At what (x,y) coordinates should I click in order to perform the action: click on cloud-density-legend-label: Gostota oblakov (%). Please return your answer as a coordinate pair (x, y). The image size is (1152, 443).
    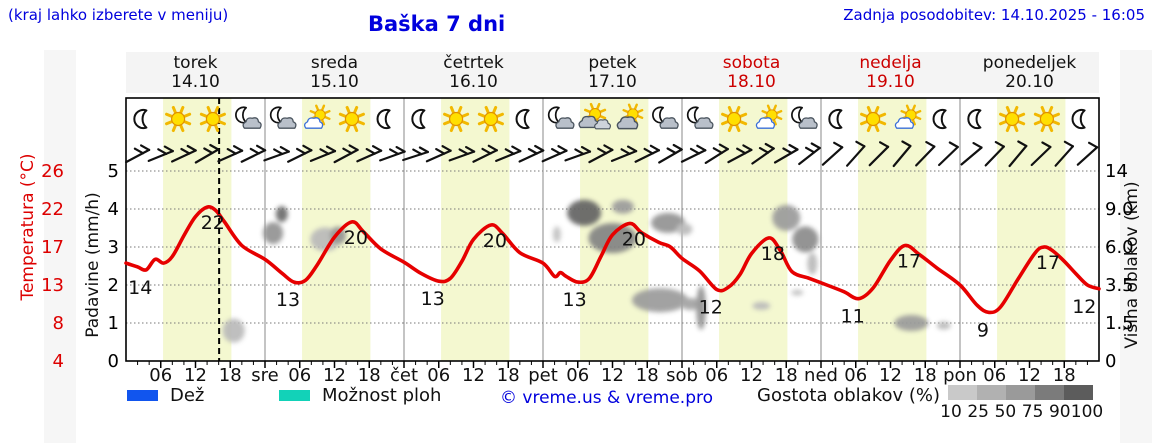
    Looking at the image, I should click on (849, 395).